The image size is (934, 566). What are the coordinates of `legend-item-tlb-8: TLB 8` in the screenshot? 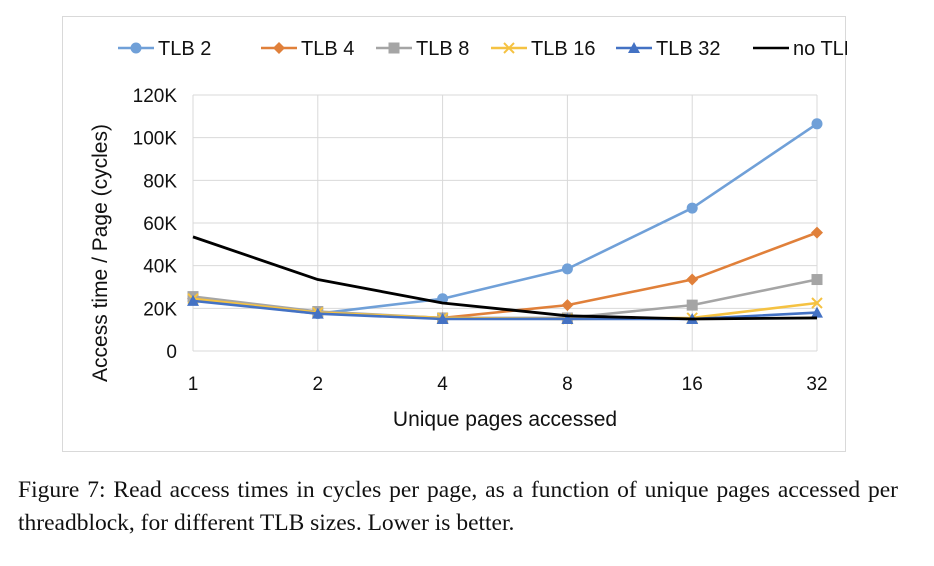 It's located at (422, 49).